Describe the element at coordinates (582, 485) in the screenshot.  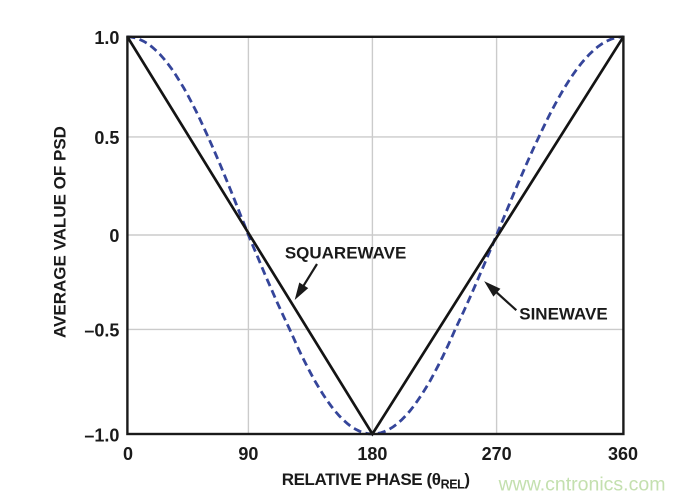
I see `svg-text: www.cntronics.com` at that location.